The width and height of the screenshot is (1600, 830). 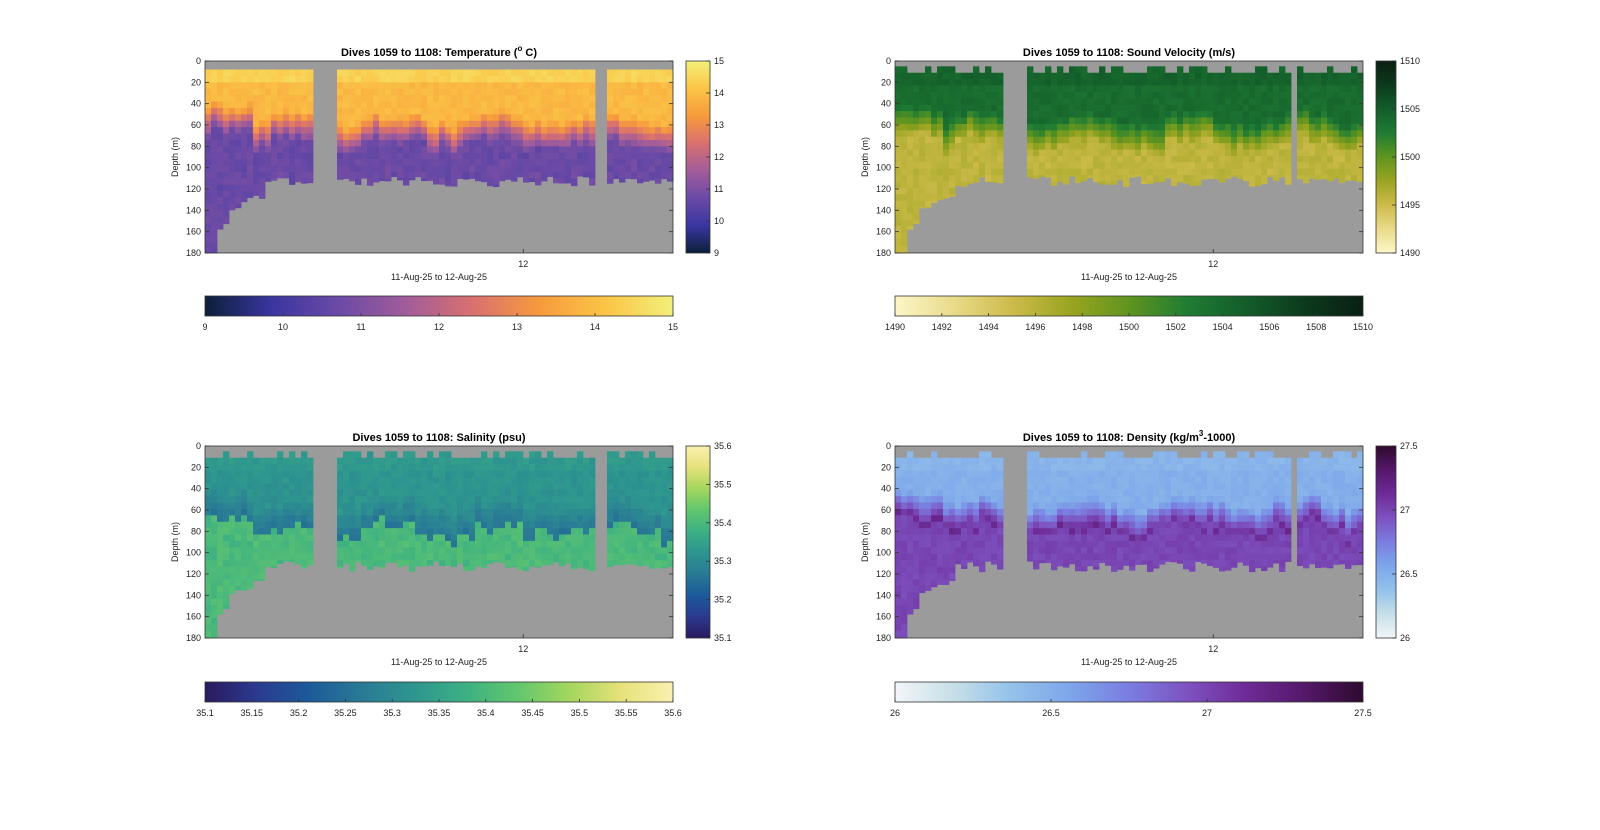 I want to click on y-tick-label: 180, so click(x=193, y=253).